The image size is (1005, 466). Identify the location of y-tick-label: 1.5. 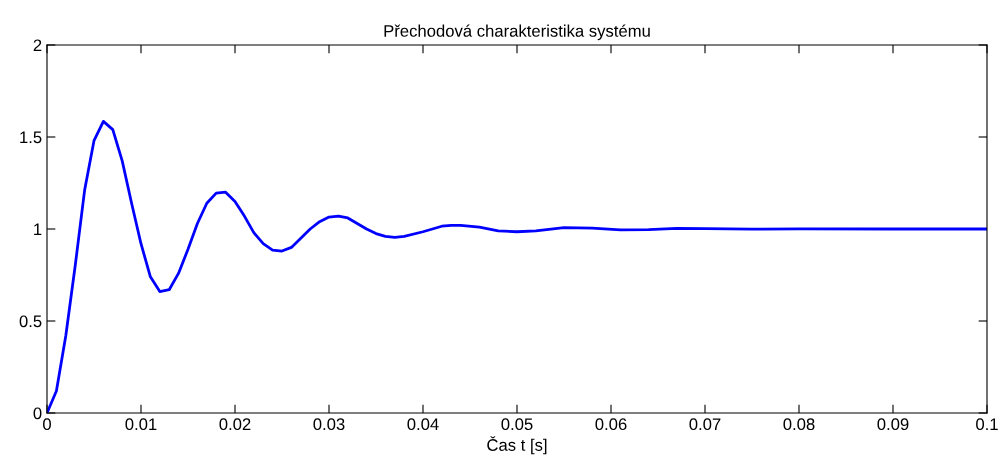
(31, 137).